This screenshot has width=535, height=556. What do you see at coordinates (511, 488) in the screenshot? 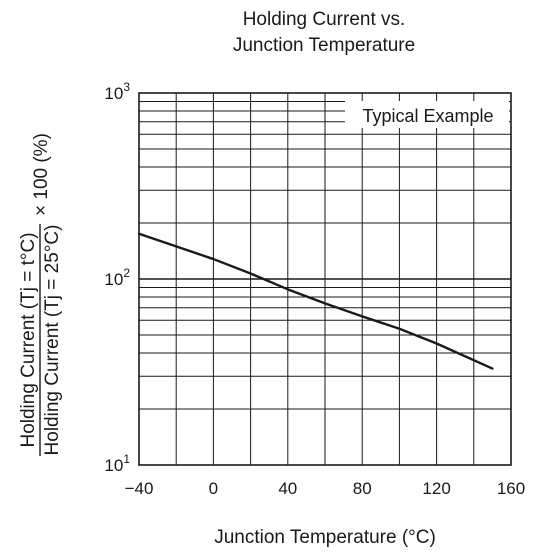
I see `x-tick-label: 160` at bounding box center [511, 488].